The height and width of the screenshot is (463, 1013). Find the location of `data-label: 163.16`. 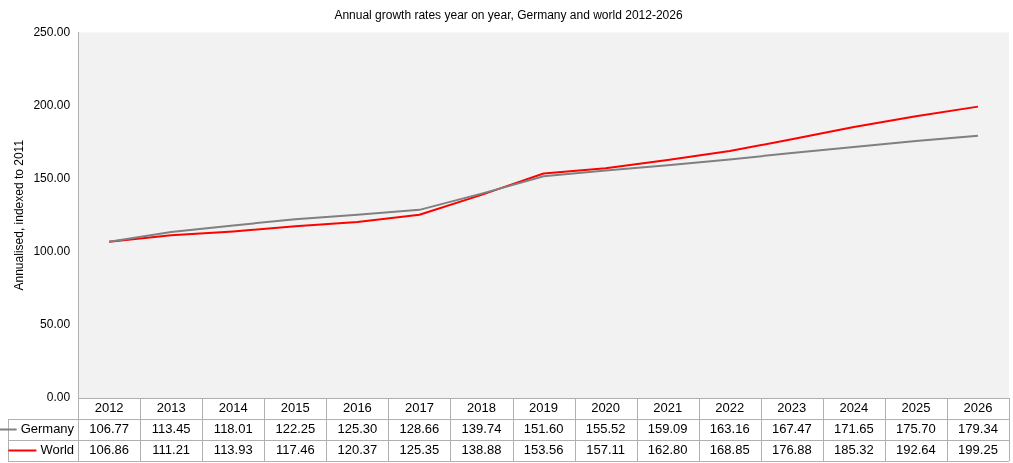

data-label: 163.16 is located at coordinates (729, 429).